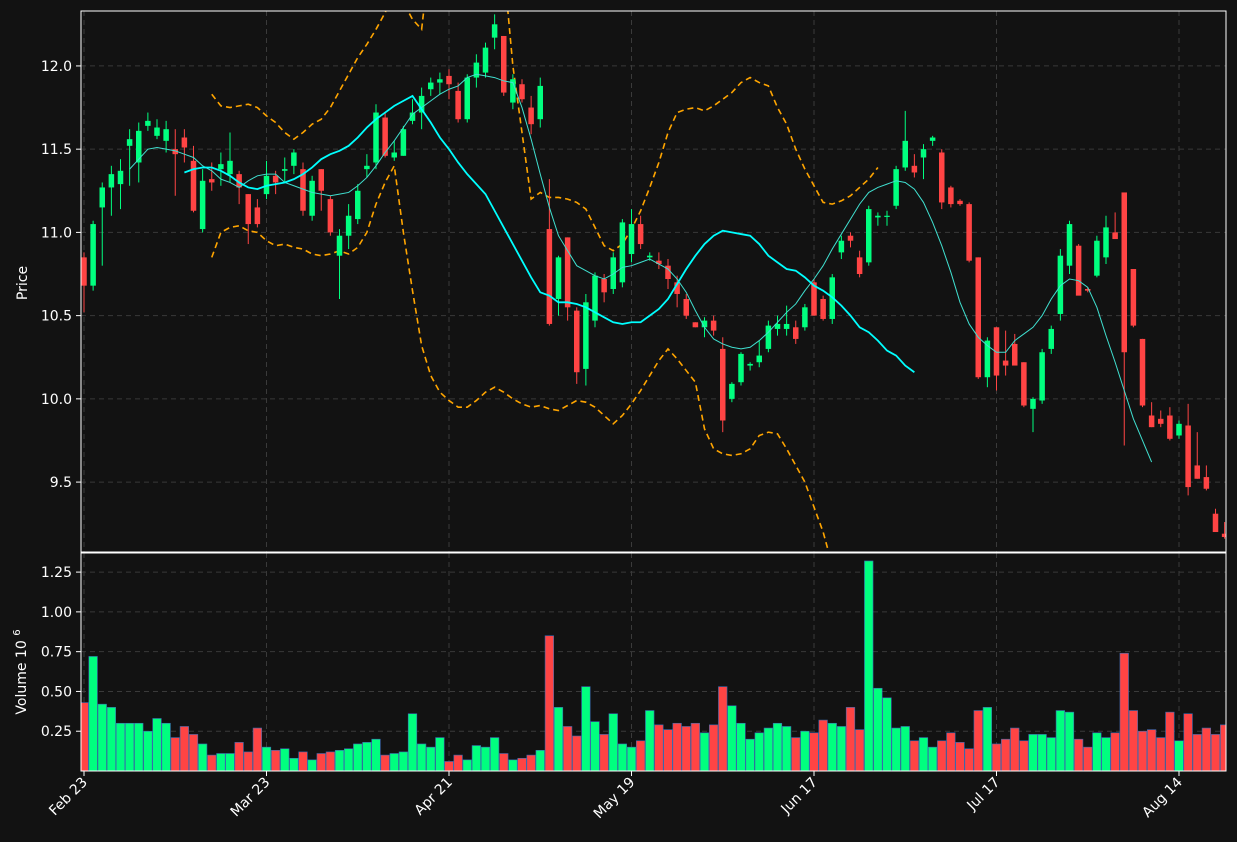 This screenshot has width=1237, height=842. What do you see at coordinates (56, 732) in the screenshot?
I see `volume-tick-label: 0.25` at bounding box center [56, 732].